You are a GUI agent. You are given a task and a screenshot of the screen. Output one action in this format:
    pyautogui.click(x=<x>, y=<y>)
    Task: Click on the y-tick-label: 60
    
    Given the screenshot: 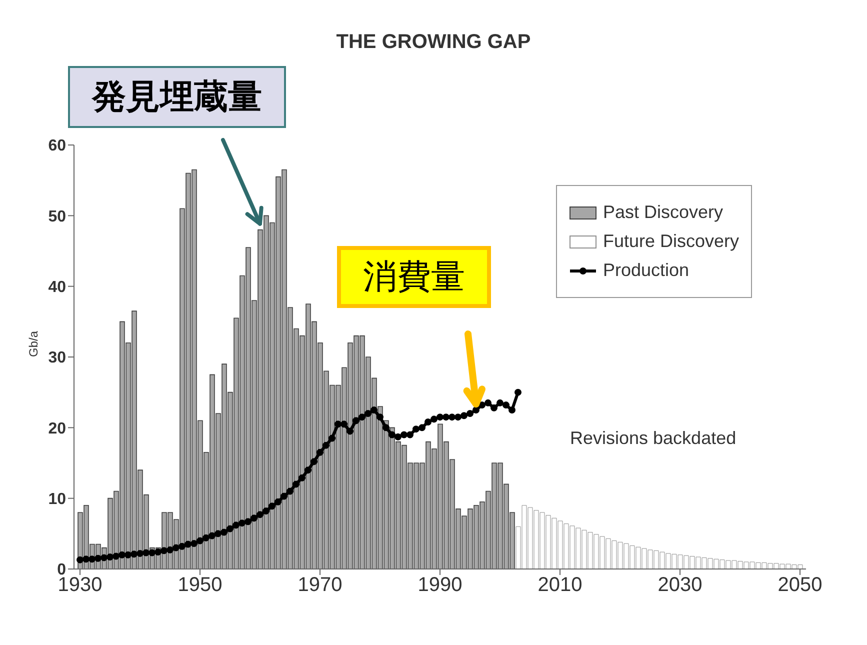 What is the action you would take?
    pyautogui.click(x=57, y=146)
    